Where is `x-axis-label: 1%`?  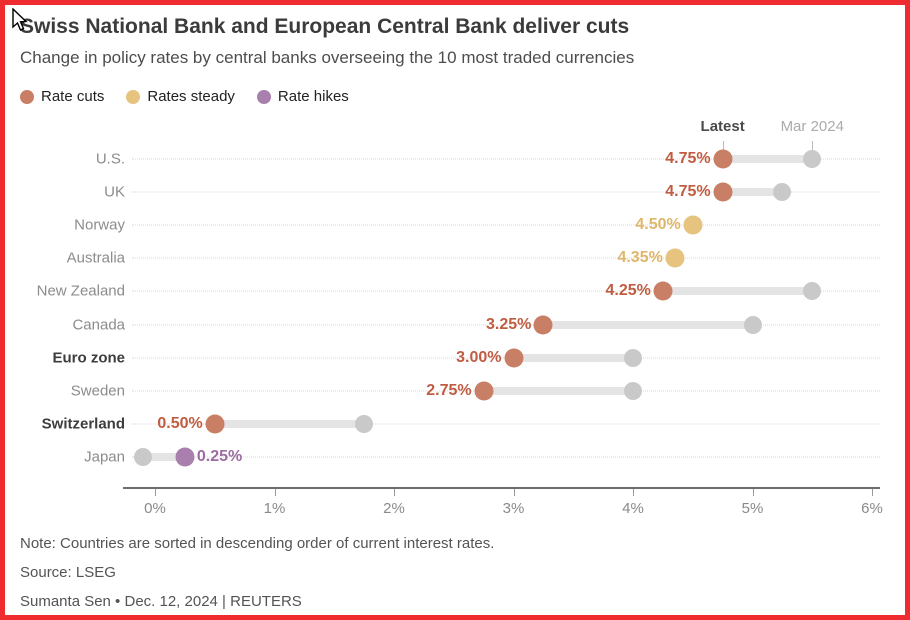 x-axis-label: 1% is located at coordinates (274, 508).